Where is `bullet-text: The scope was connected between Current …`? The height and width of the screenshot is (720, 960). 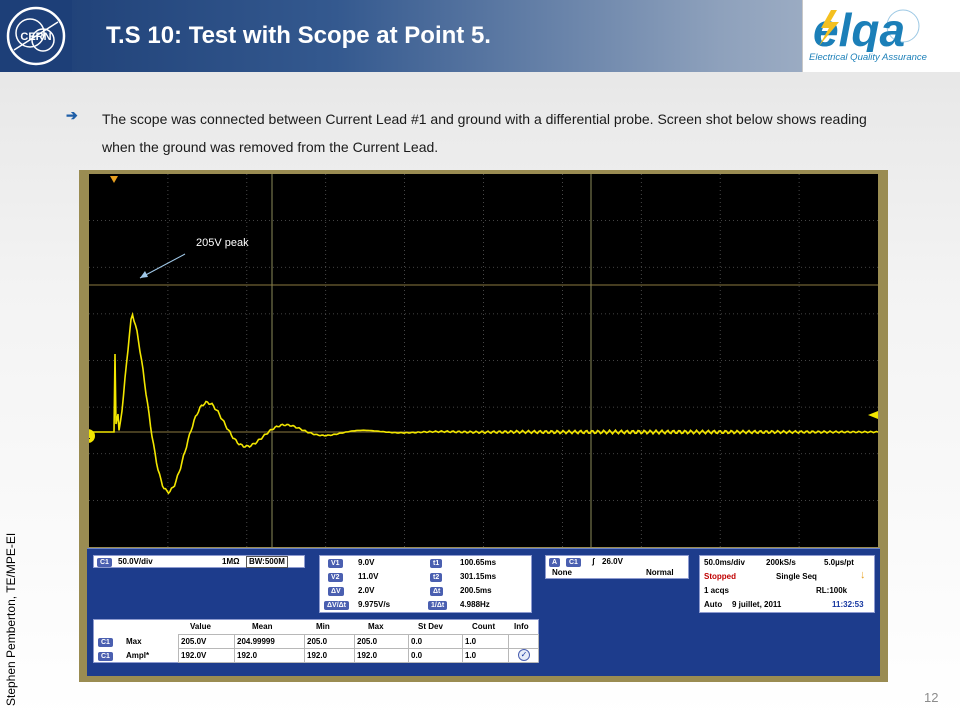
bullet-text: The scope was connected between Current … is located at coordinates (484, 133).